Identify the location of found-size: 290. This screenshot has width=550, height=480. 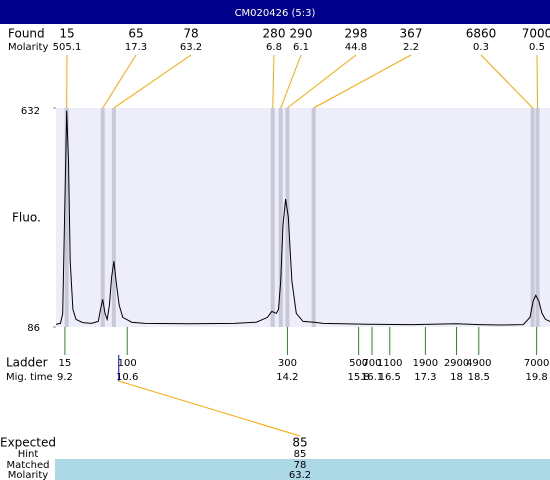
(301, 34).